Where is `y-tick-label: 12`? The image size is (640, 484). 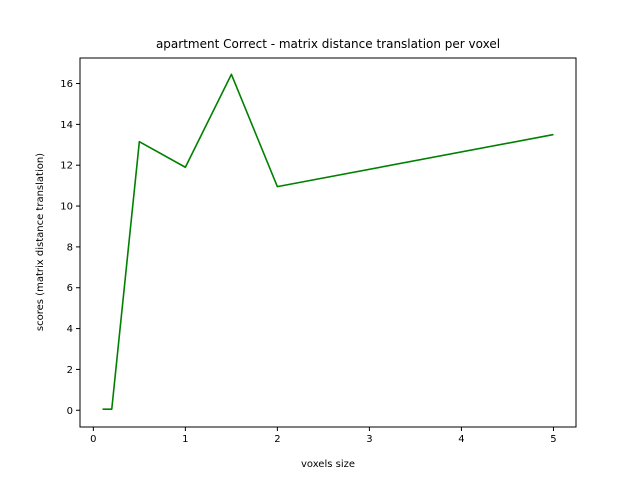
y-tick-label: 12 is located at coordinates (66, 166).